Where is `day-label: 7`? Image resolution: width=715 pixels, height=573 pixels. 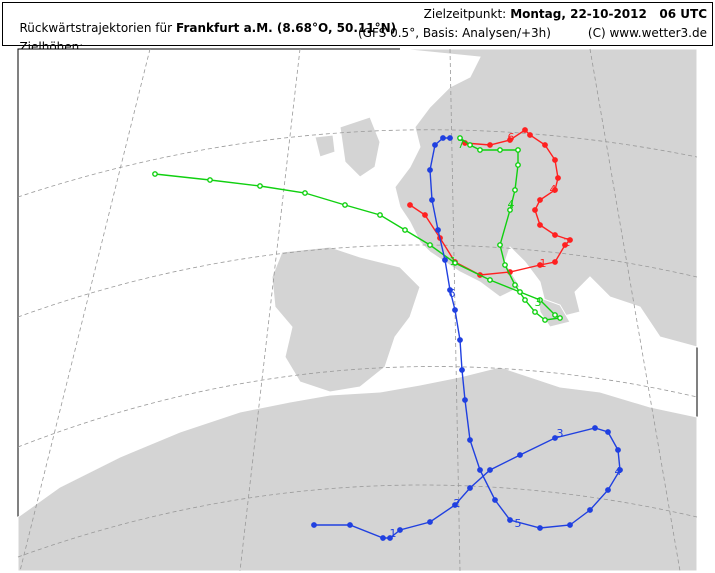 day-label: 7 is located at coordinates (461, 144).